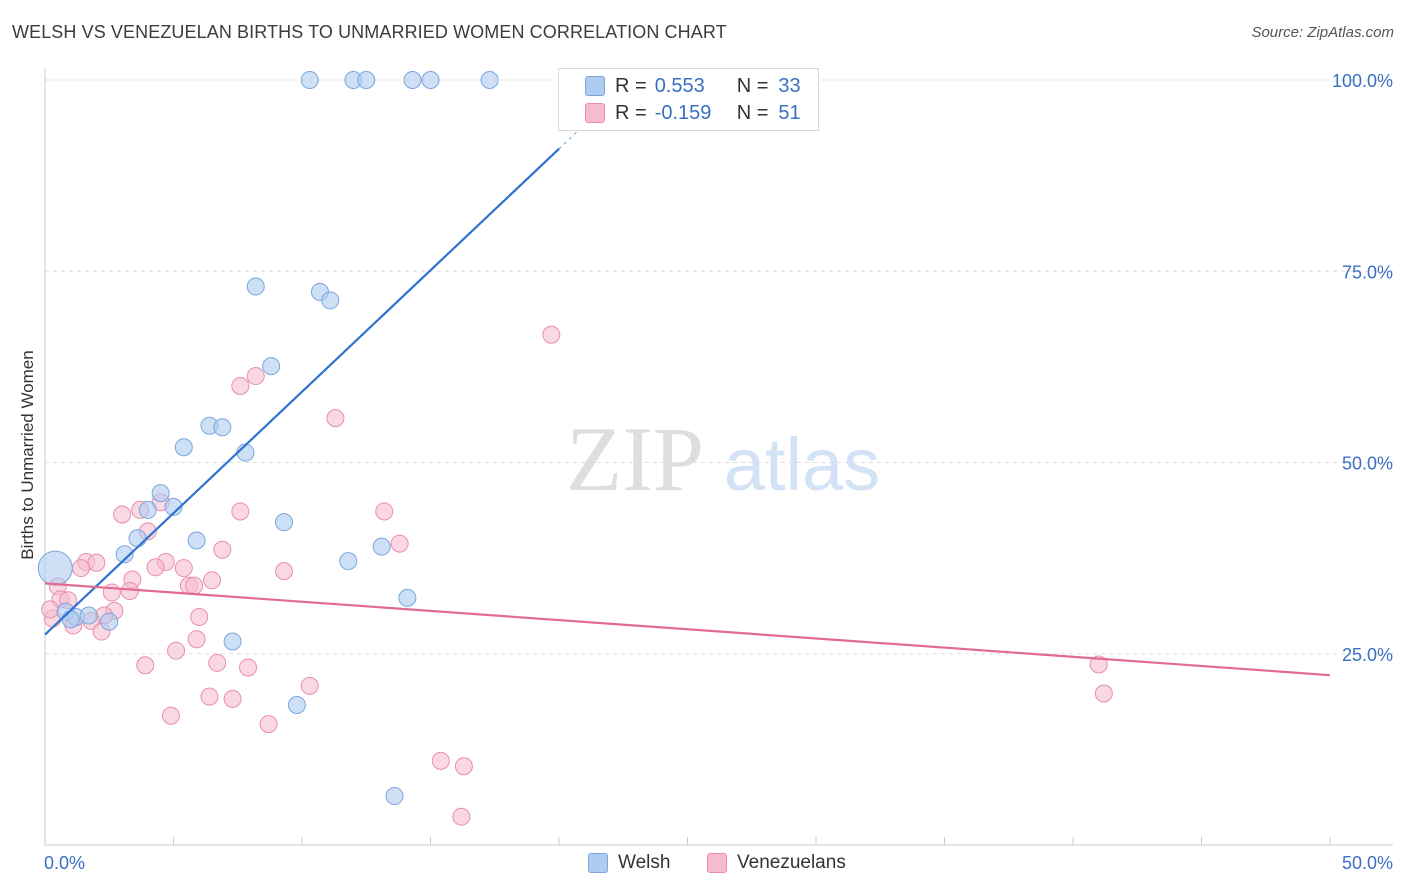 The height and width of the screenshot is (892, 1406). I want to click on legend-r-value: -0.159, so click(683, 112).